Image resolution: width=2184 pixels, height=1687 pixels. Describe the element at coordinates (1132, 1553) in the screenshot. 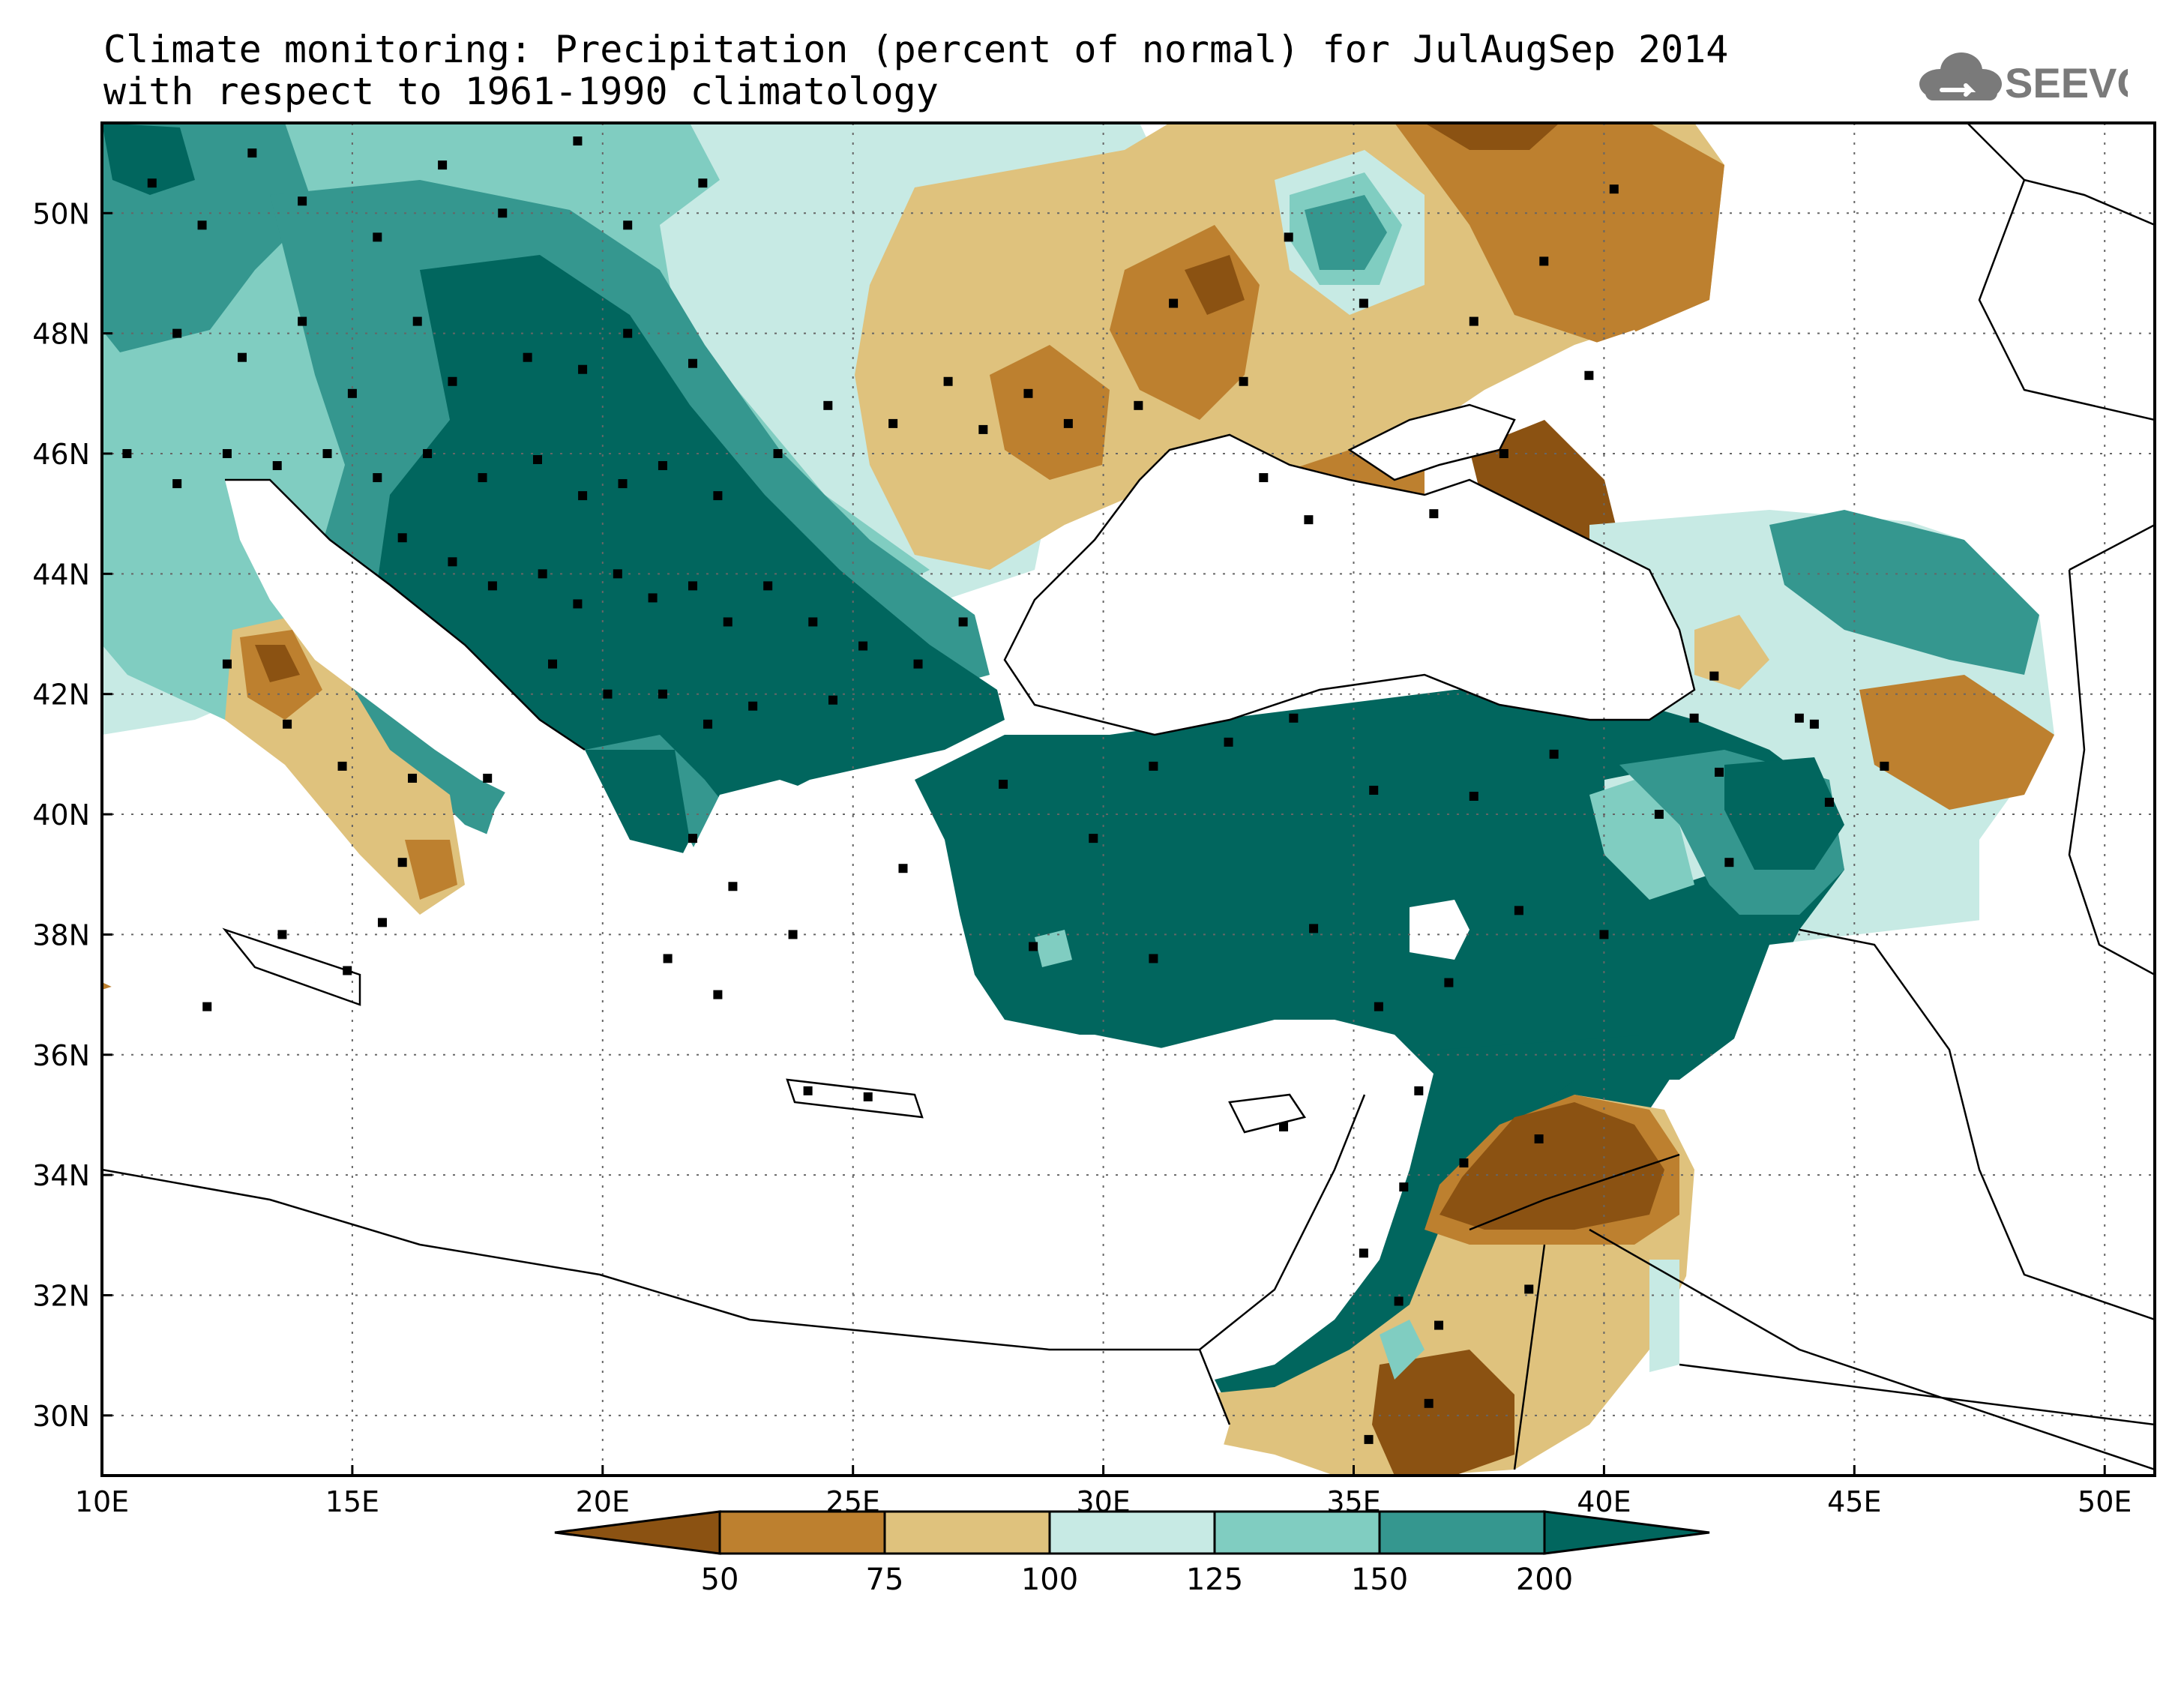

I see `colorbar: 50 75 100 125 150 200` at that location.